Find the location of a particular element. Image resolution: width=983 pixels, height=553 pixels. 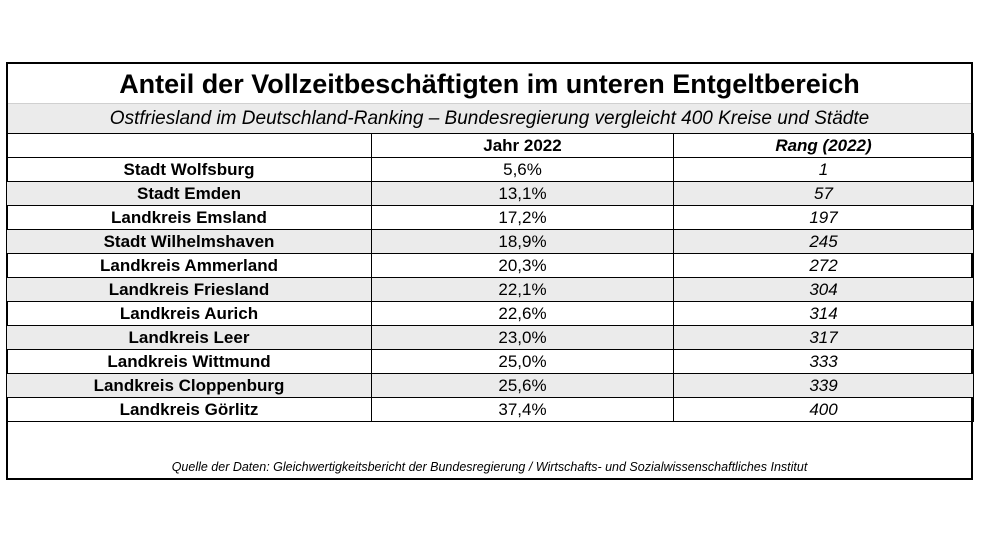

rank-cell: 272 is located at coordinates (823, 265).